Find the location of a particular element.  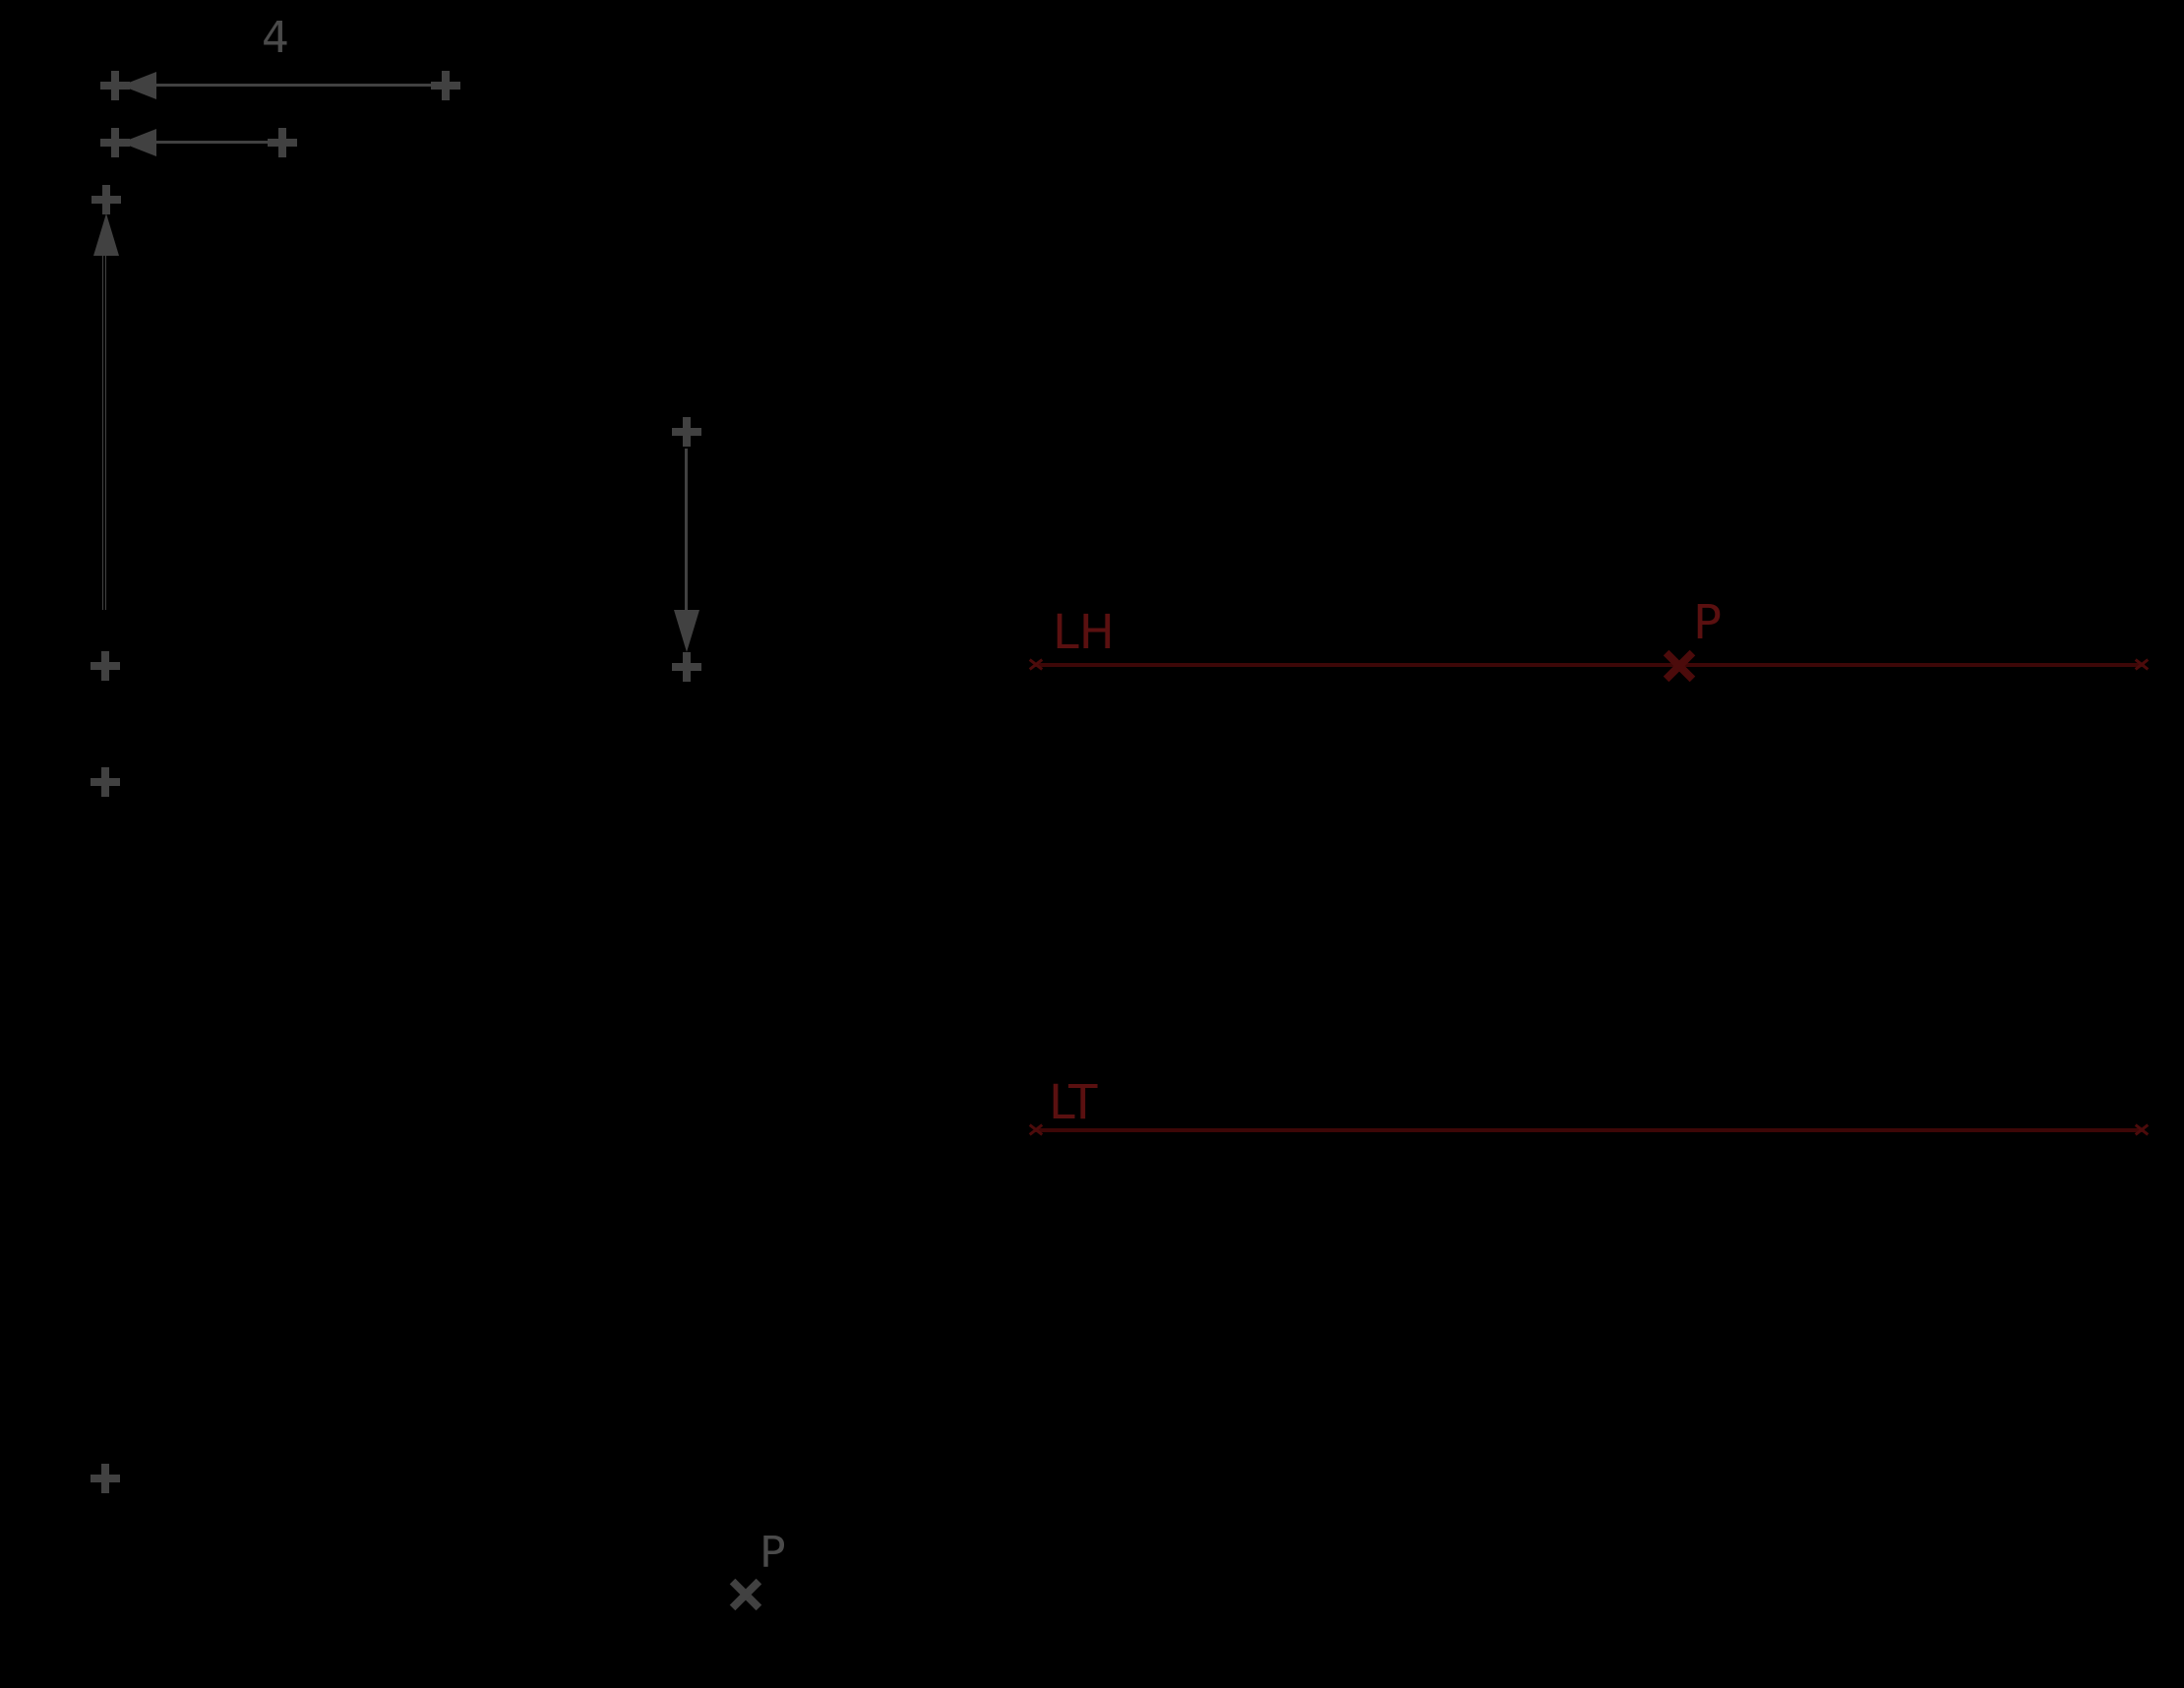

point-p-ground-label: P is located at coordinates (772, 1553).